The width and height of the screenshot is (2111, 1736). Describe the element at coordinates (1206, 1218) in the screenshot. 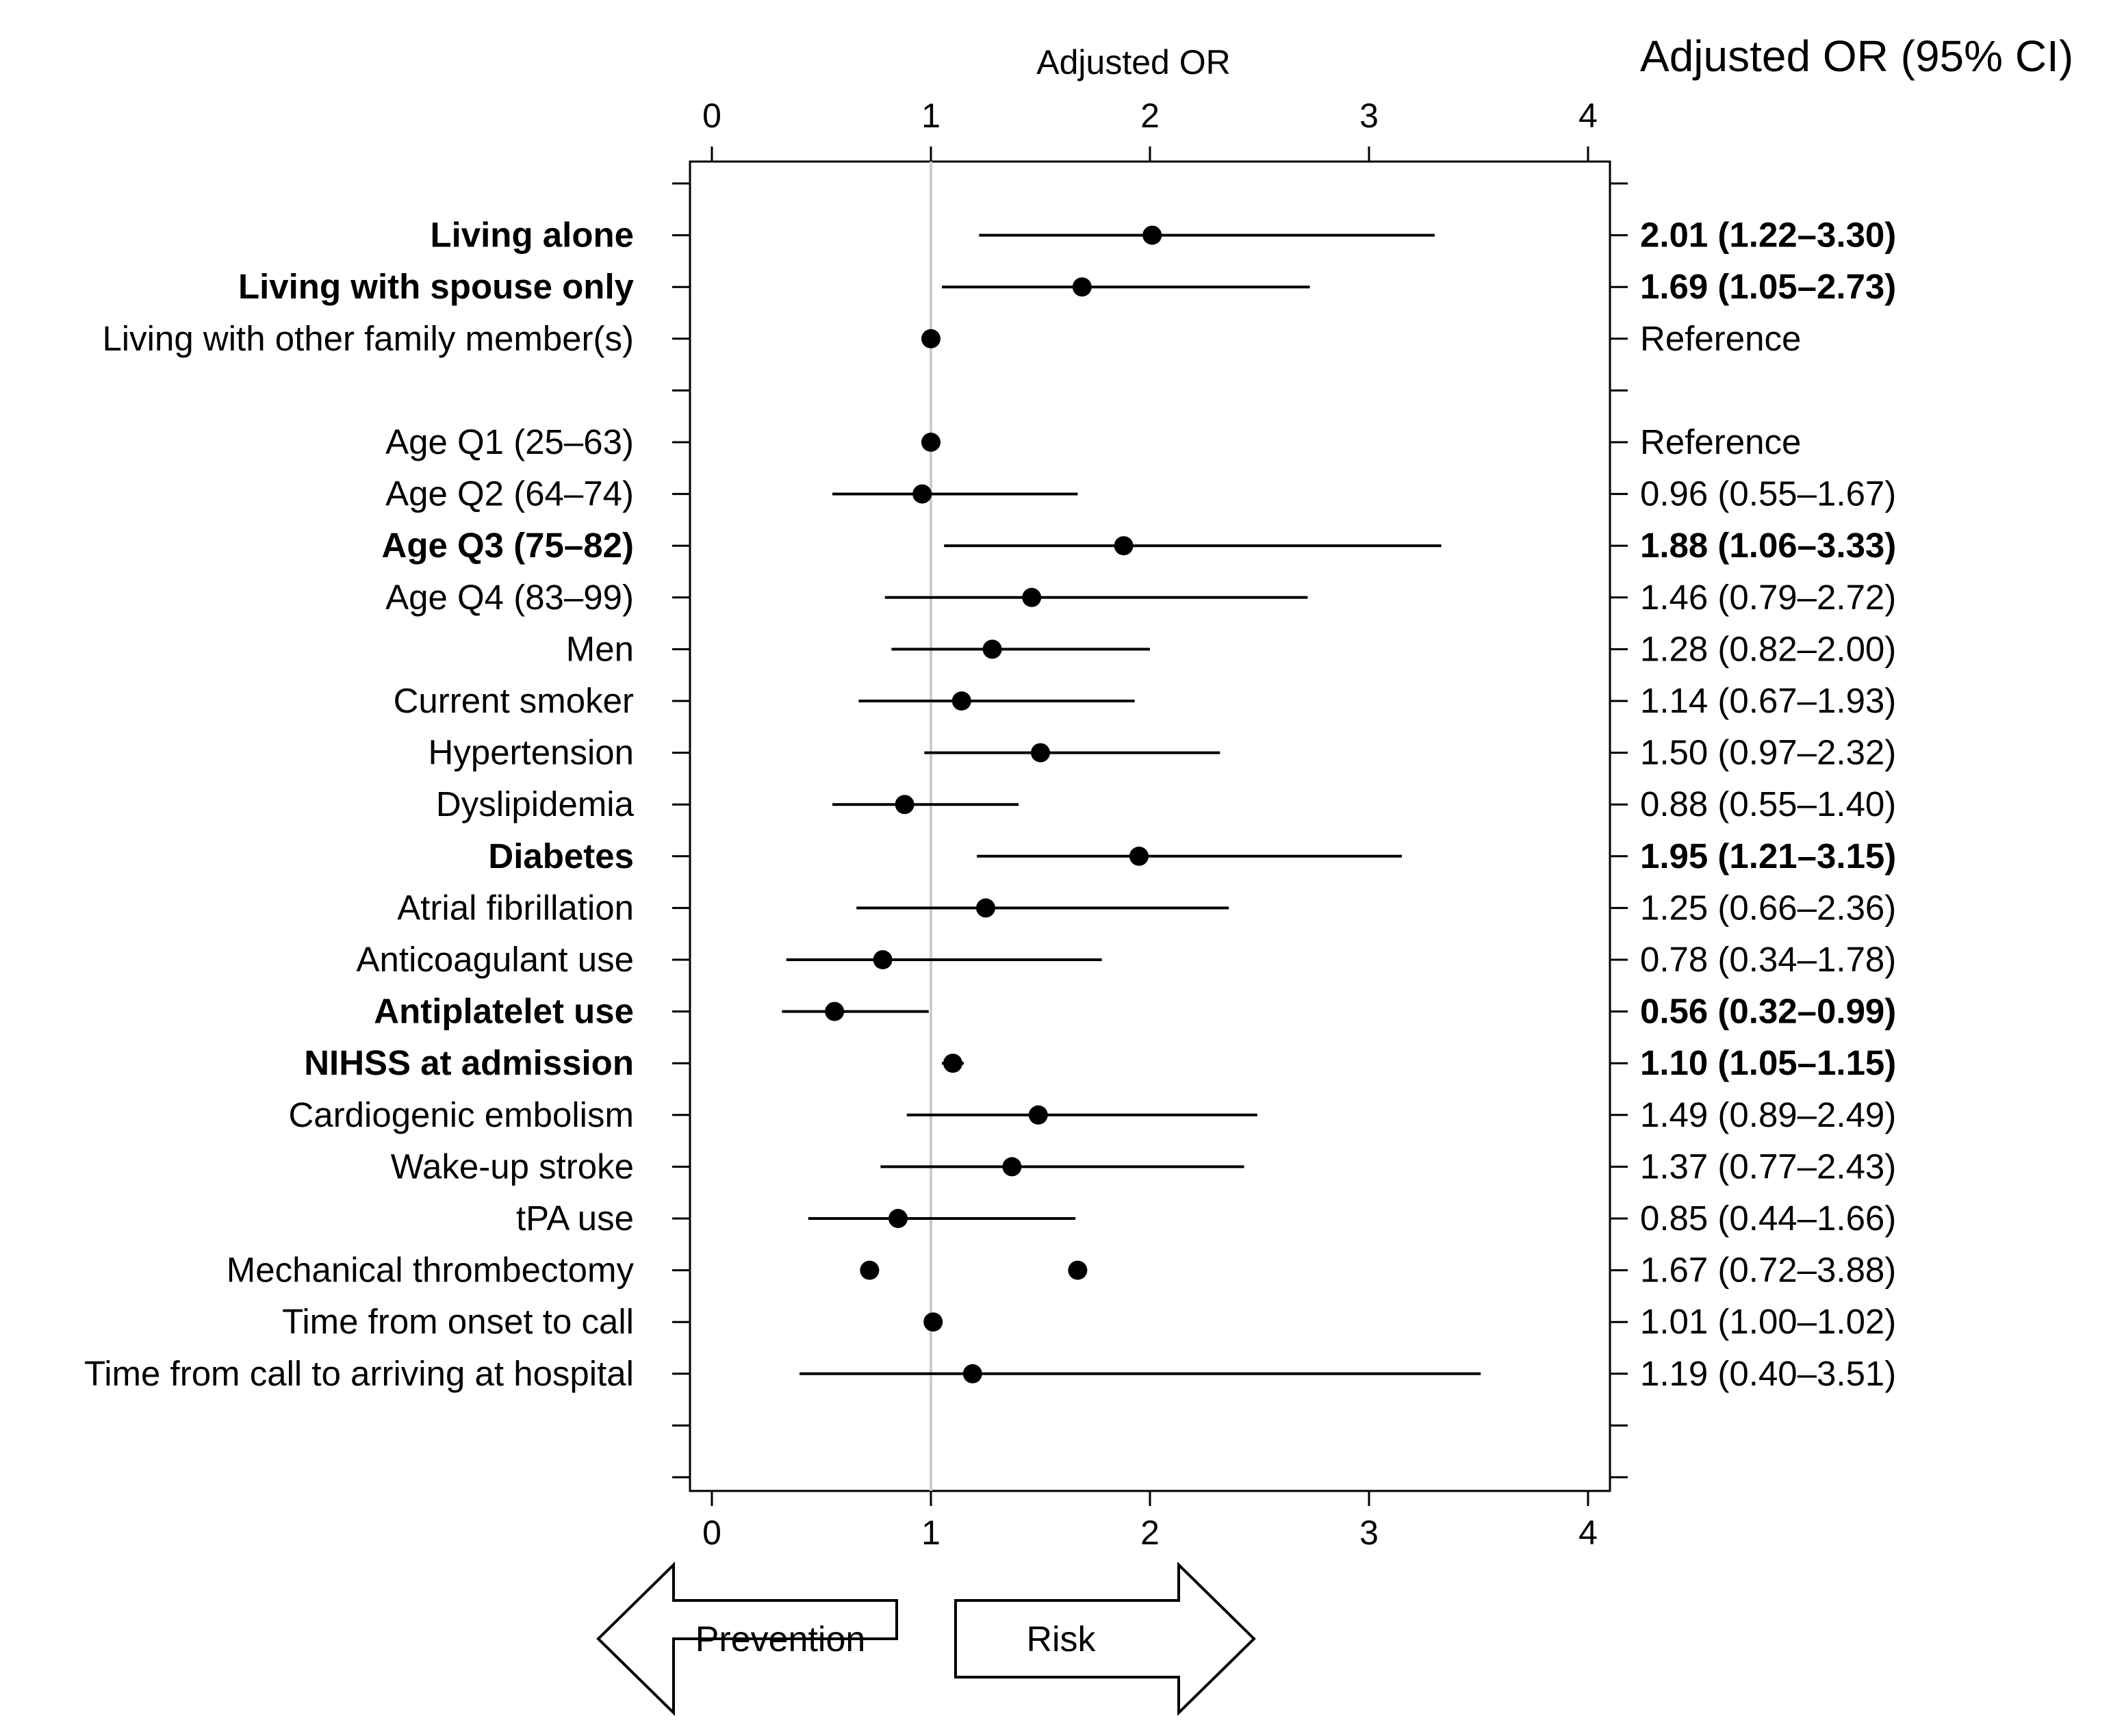

I see `forest-row: tPA use 0.85 (0.44–1.66)` at that location.